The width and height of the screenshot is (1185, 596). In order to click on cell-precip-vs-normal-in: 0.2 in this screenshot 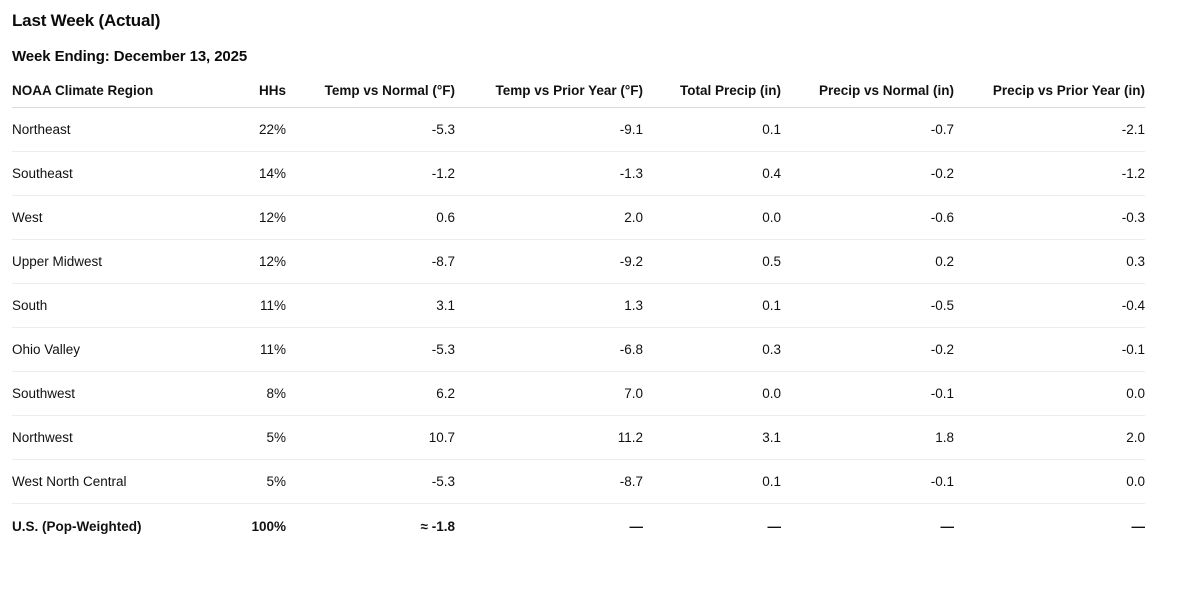, I will do `click(867, 261)`.